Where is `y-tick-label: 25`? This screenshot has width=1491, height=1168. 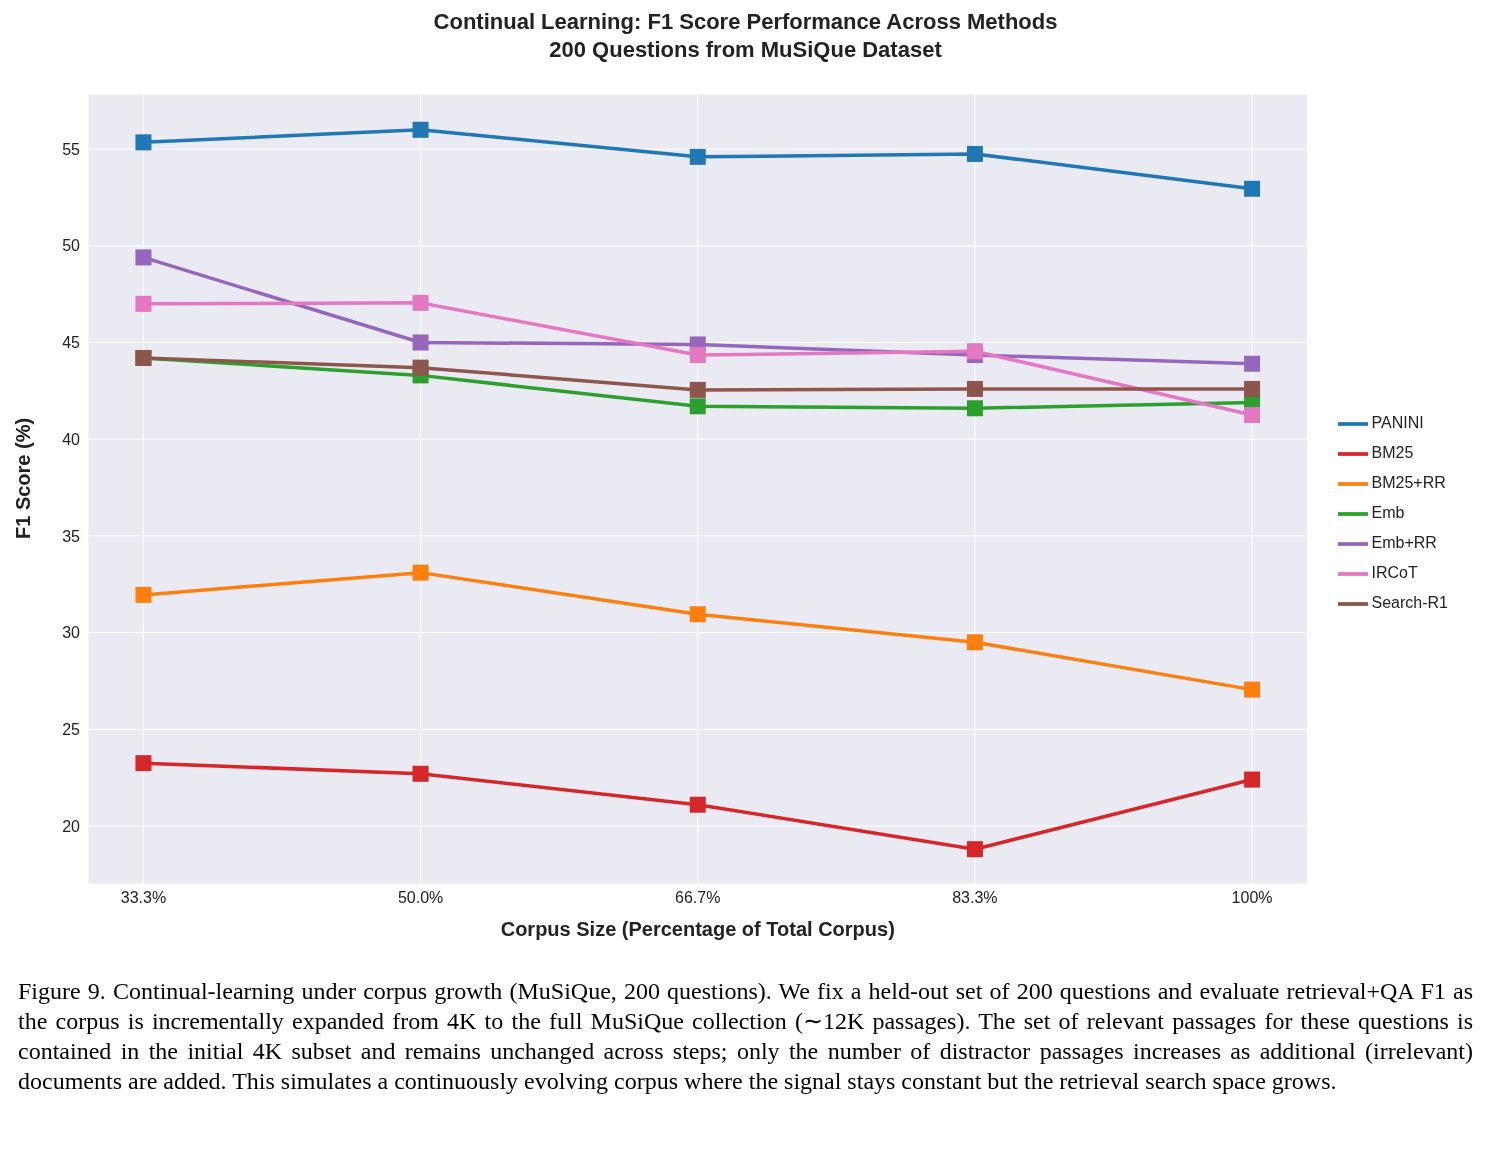 y-tick-label: 25 is located at coordinates (71, 729).